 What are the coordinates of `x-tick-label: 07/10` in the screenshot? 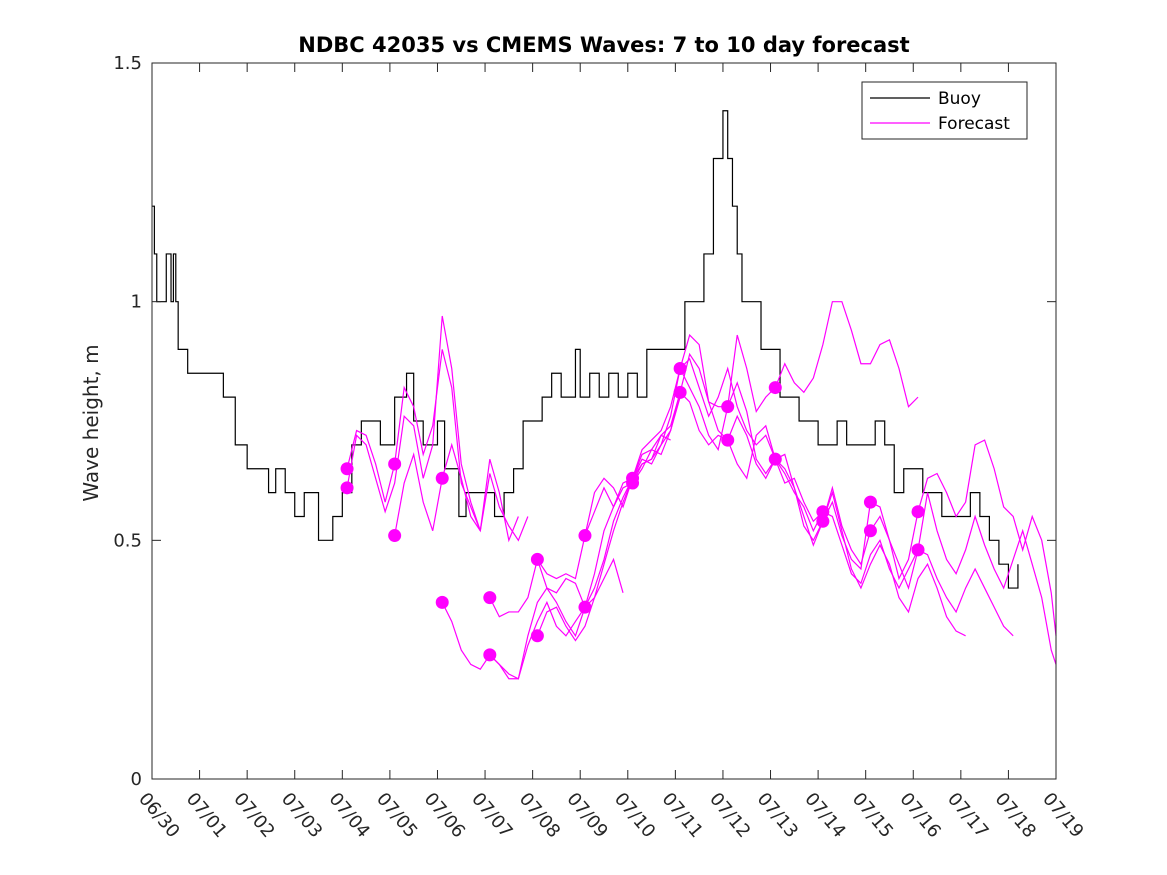 It's located at (634, 815).